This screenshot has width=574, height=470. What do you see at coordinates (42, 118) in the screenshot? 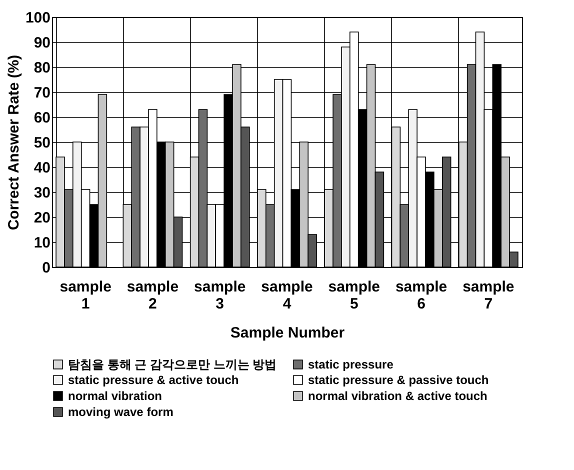
I see `y-tick-label: 60` at bounding box center [42, 118].